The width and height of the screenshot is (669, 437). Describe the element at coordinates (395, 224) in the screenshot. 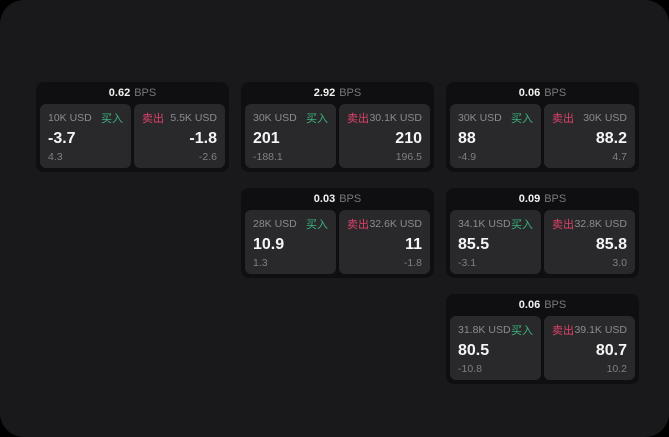

I see `sell-amount: 32.6K USD` at that location.